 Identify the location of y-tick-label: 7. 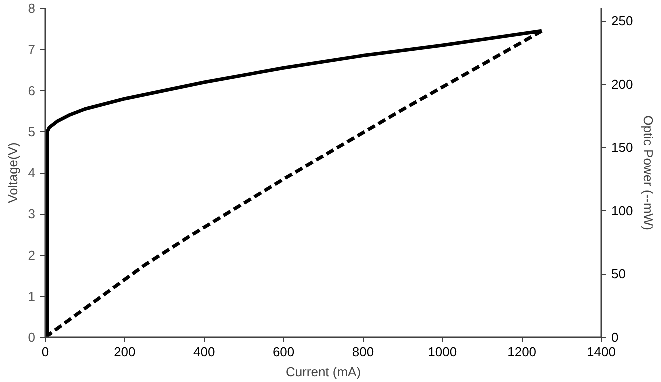
(32, 50).